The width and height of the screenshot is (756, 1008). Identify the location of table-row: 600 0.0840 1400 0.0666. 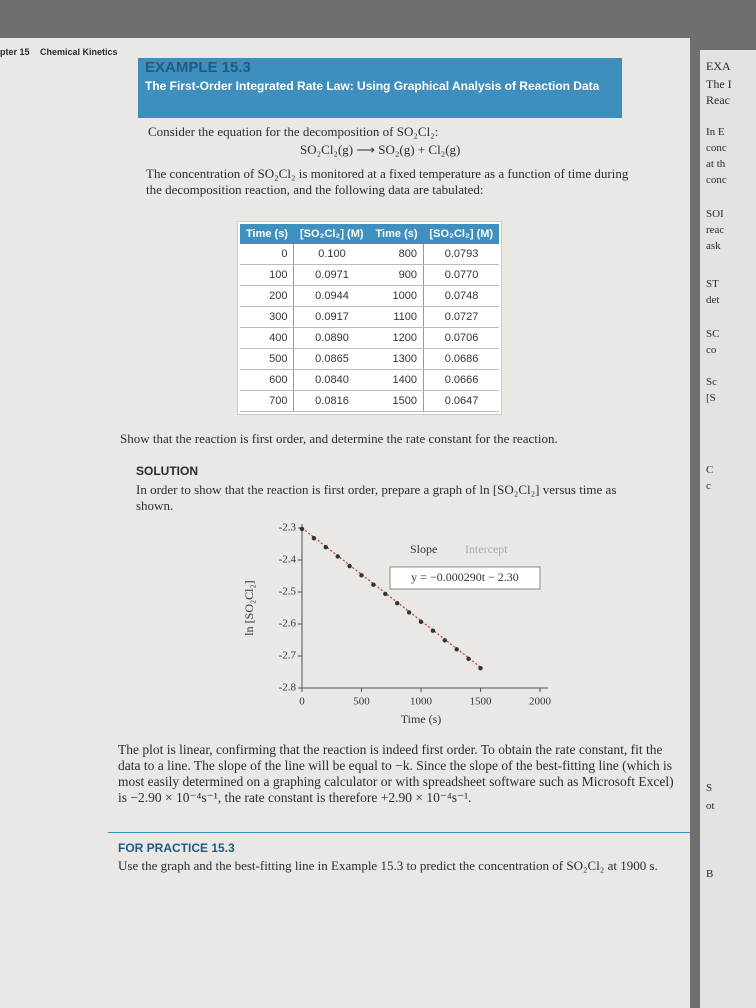
(370, 380).